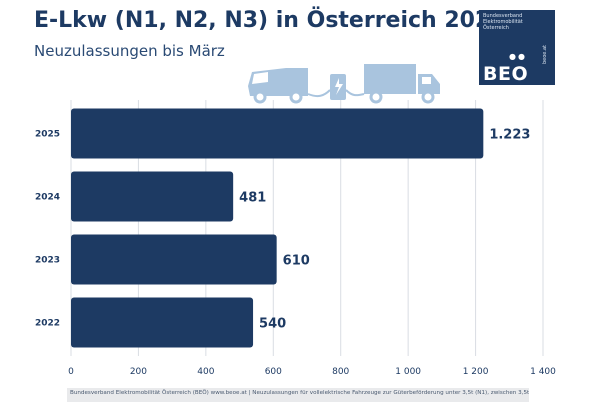 The image size is (600, 402). Describe the element at coordinates (278, 86) in the screenshot. I see `van-icon` at that location.